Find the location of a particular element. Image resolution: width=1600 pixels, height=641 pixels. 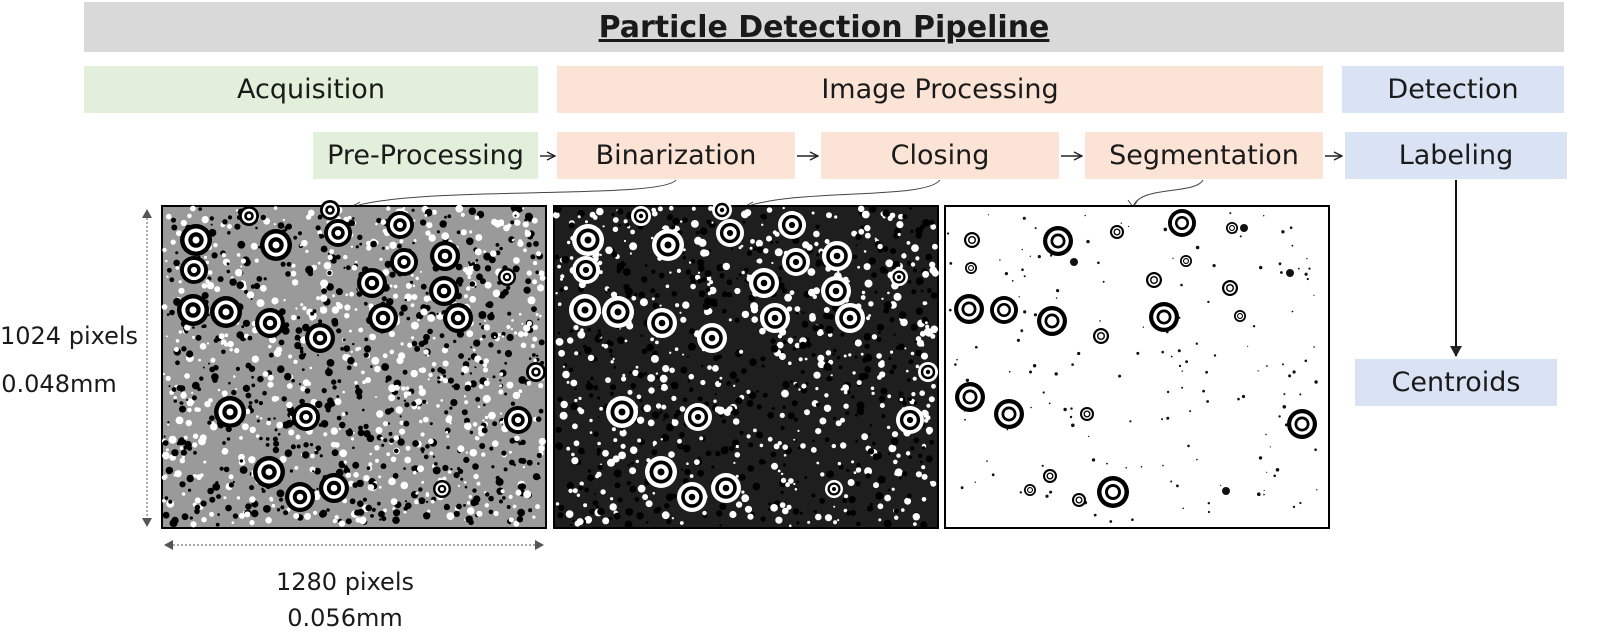

step-segmentation: Segmentation is located at coordinates (1204, 155).